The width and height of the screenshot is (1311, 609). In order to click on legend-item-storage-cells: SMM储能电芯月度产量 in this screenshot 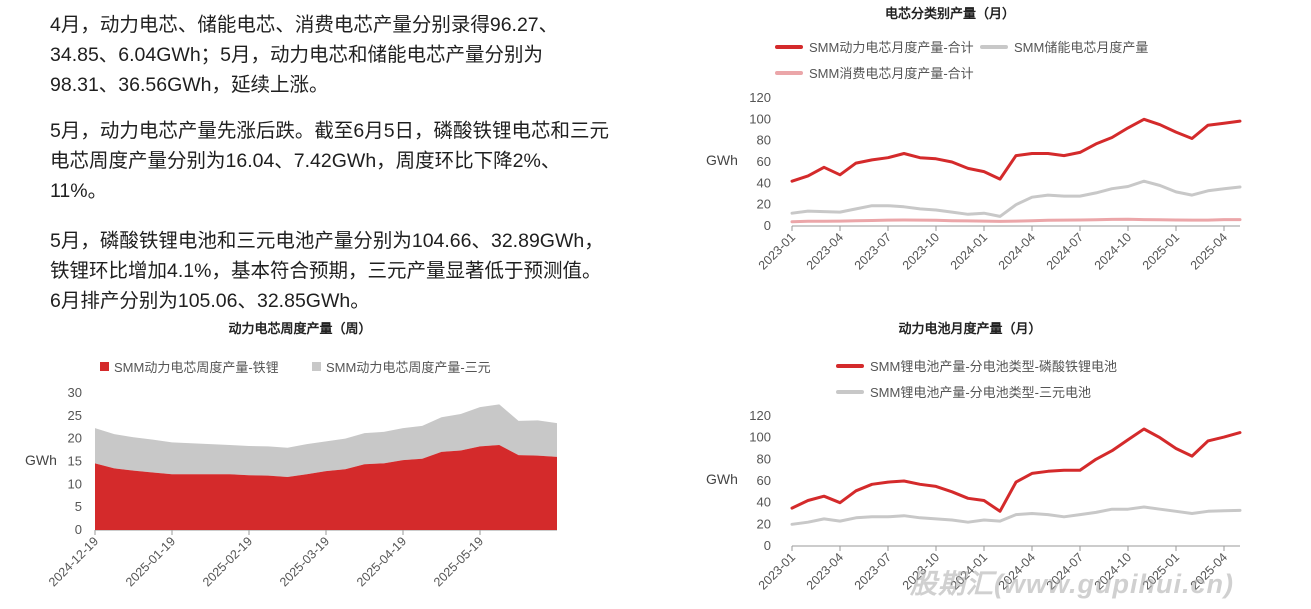, I will do `click(1064, 46)`.